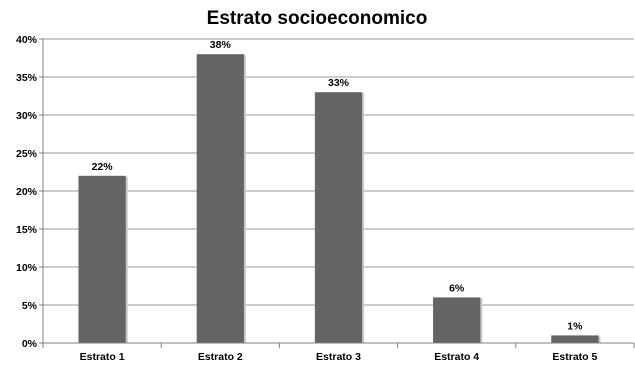  I want to click on y-tick-label: 40%, so click(27, 40).